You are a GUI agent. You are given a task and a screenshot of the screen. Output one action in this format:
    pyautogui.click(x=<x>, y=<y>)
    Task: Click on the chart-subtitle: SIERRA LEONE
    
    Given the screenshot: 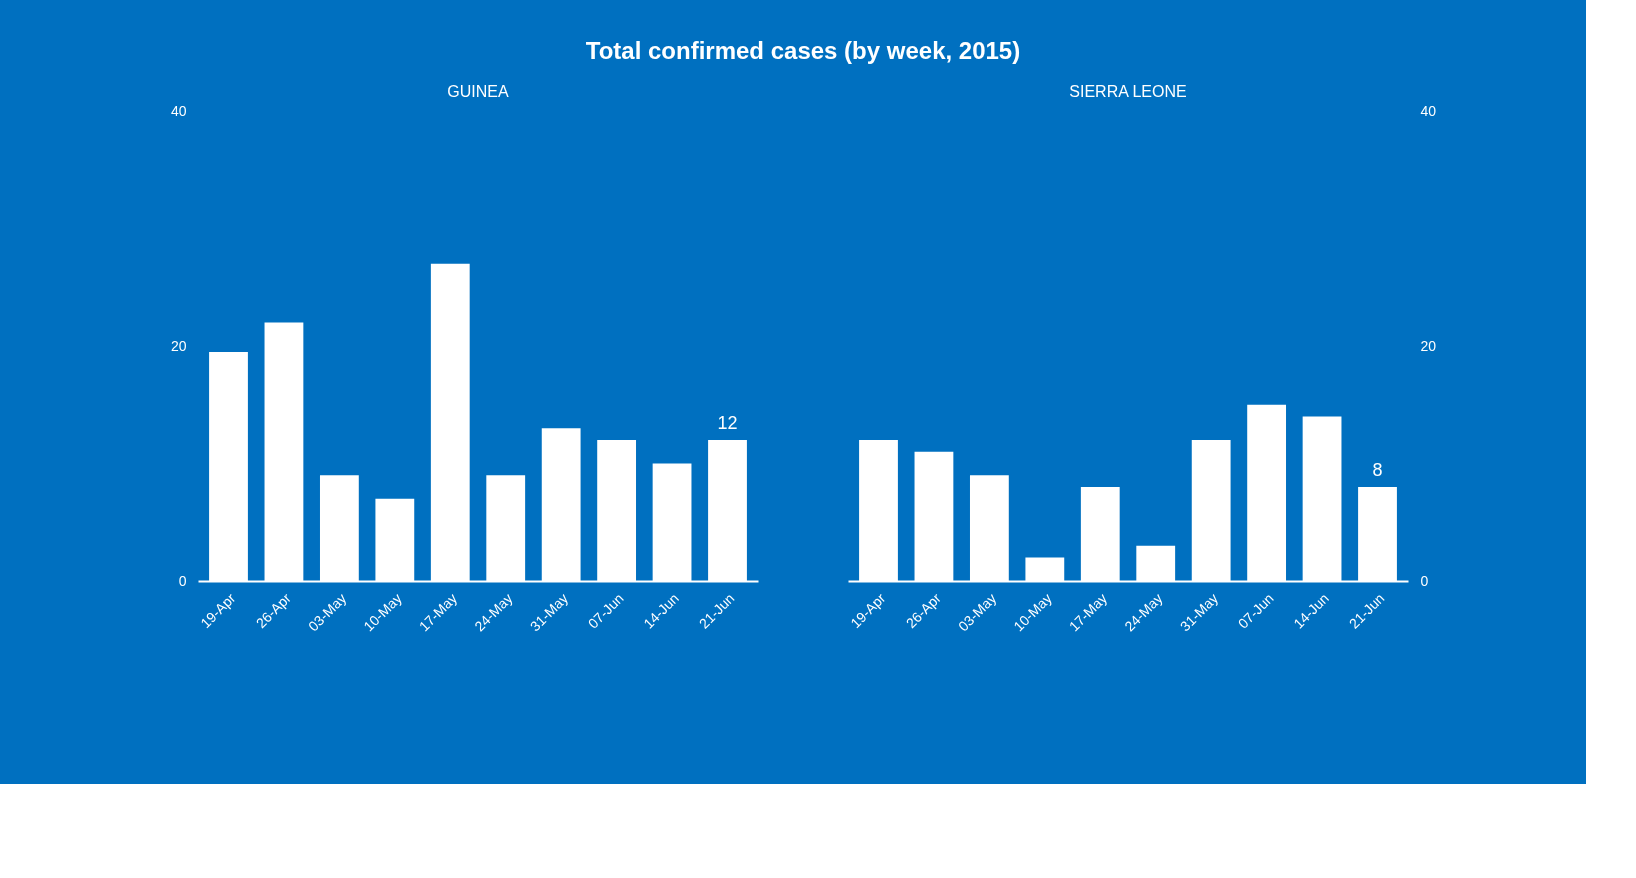 What is the action you would take?
    pyautogui.click(x=1128, y=91)
    